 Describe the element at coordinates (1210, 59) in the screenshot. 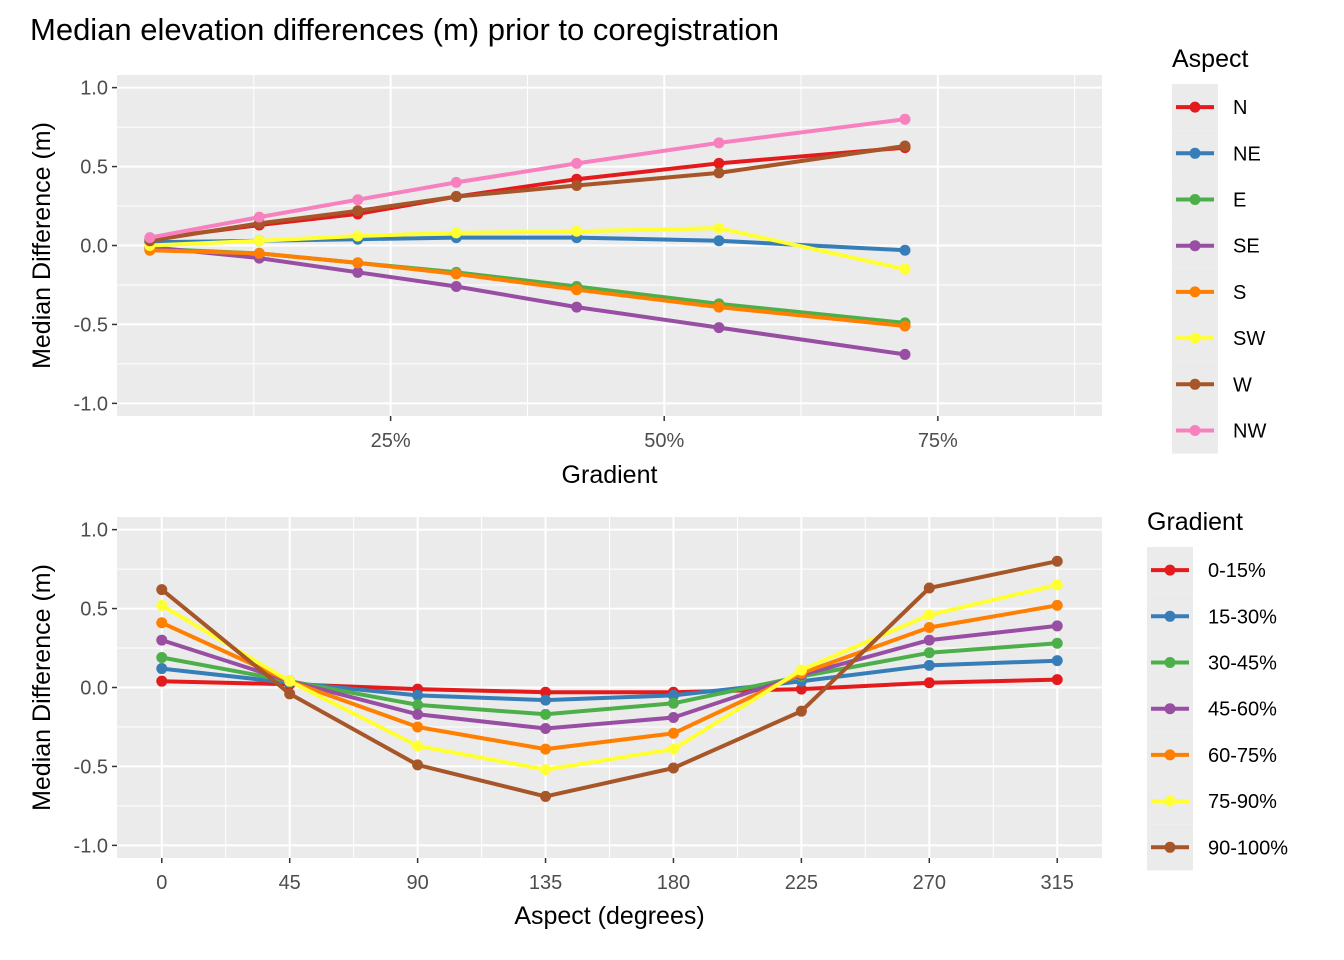

I see `legend-title: Aspect` at that location.